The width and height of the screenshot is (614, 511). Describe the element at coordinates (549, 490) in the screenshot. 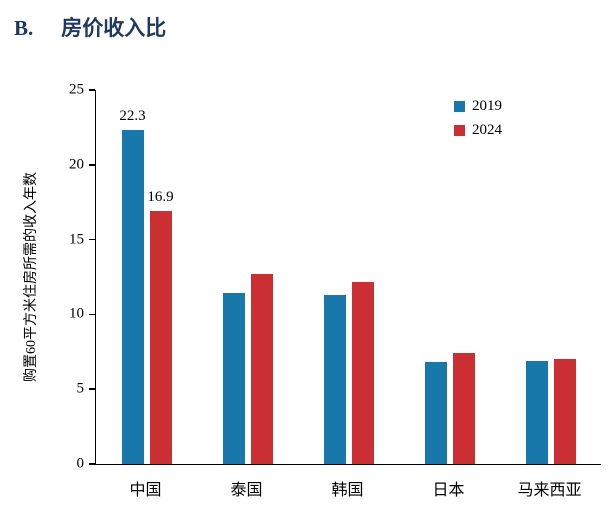

I see `x-category-label: 马来西亚` at that location.